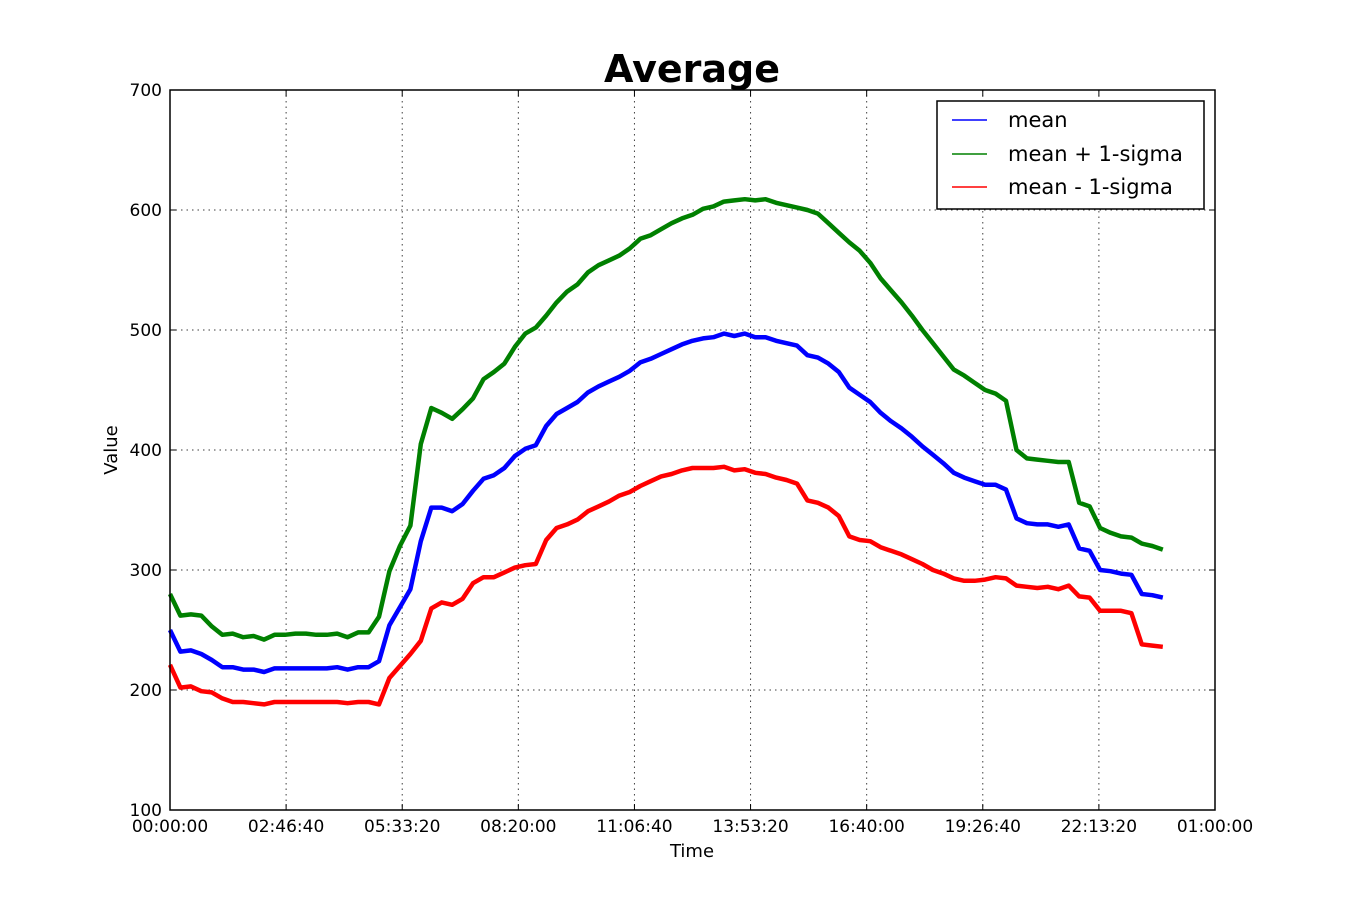 The width and height of the screenshot is (1350, 900). What do you see at coordinates (146, 211) in the screenshot?
I see `y-tick-label: 600` at bounding box center [146, 211].